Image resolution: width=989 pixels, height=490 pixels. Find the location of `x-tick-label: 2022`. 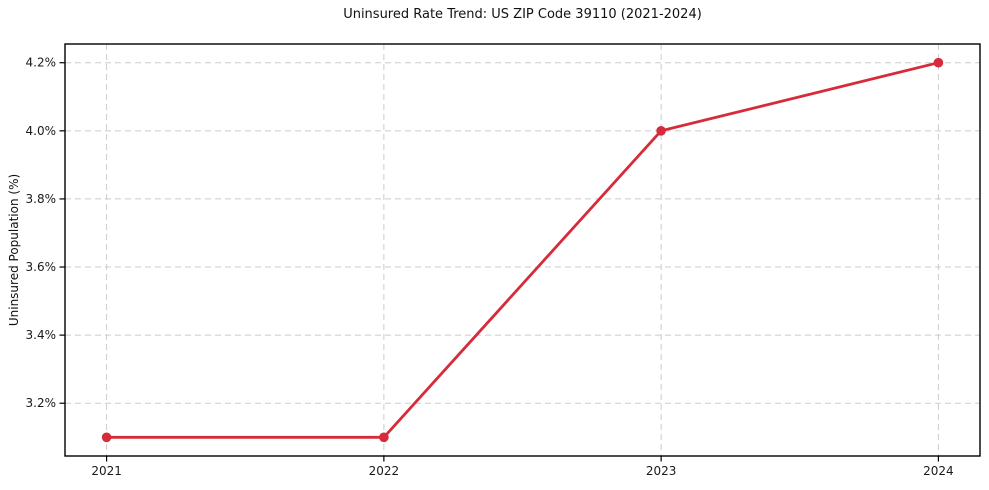

x-tick-label: 2022 is located at coordinates (384, 471).